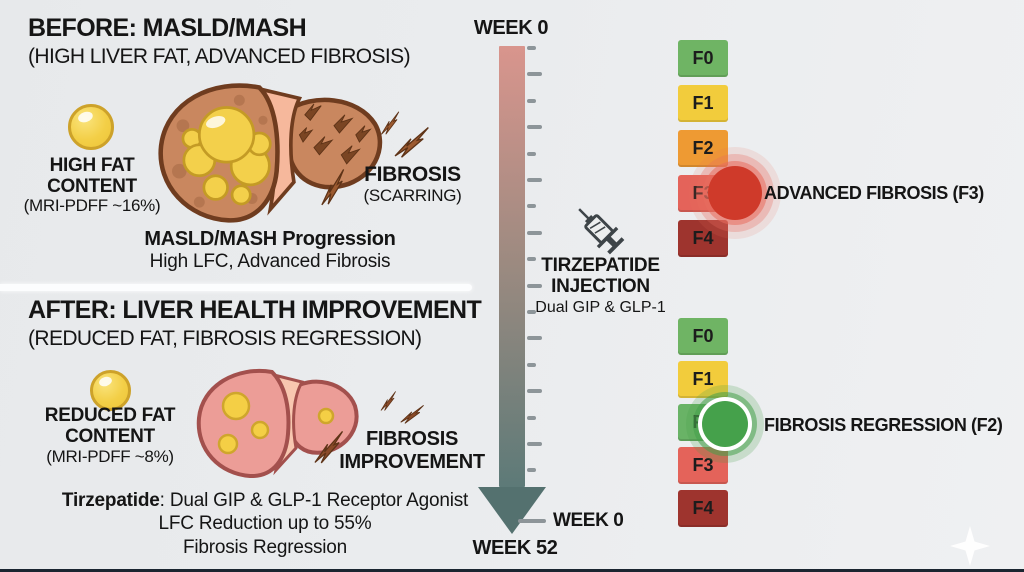 Image resolution: width=1024 pixels, height=572 pixels. What do you see at coordinates (92, 205) in the screenshot?
I see `high-fat-detail: (MRI-PDFF ~16%)` at bounding box center [92, 205].